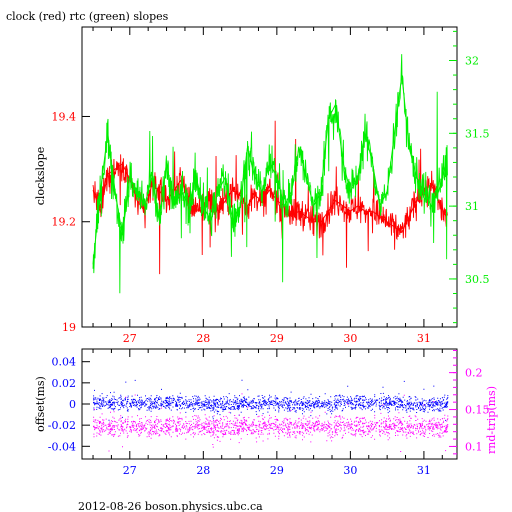 Image resolution: width=512 pixels, height=512 pixels. Describe the element at coordinates (472, 60) in the screenshot. I see `y2-tick-label: 32` at that location.